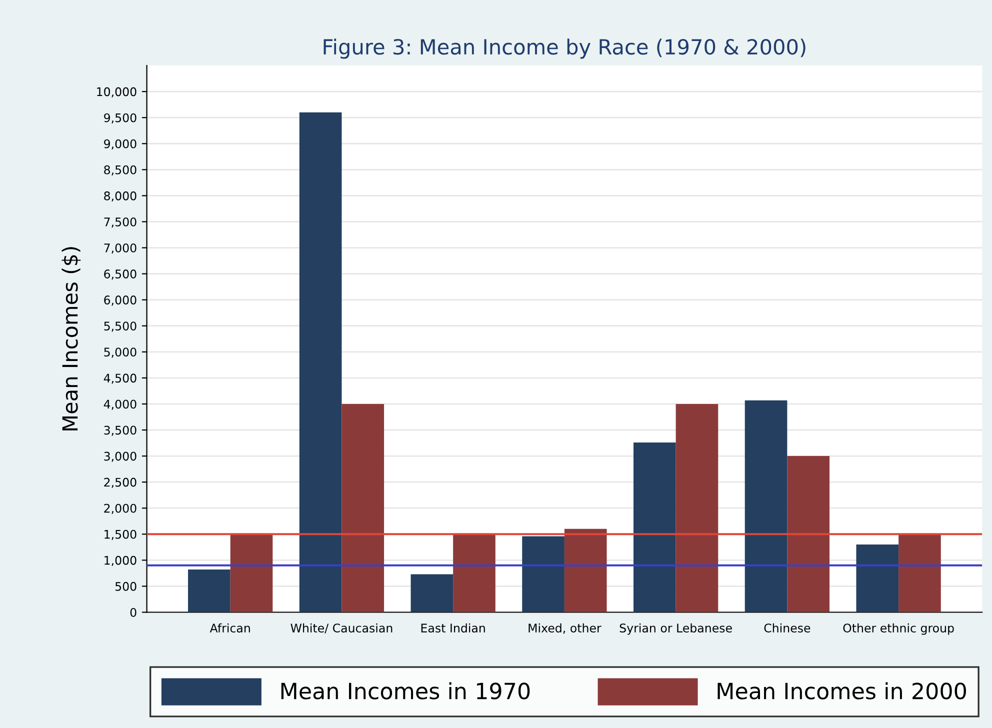  What do you see at coordinates (120, 457) in the screenshot?
I see `y-tick-label: 3,000` at bounding box center [120, 457].